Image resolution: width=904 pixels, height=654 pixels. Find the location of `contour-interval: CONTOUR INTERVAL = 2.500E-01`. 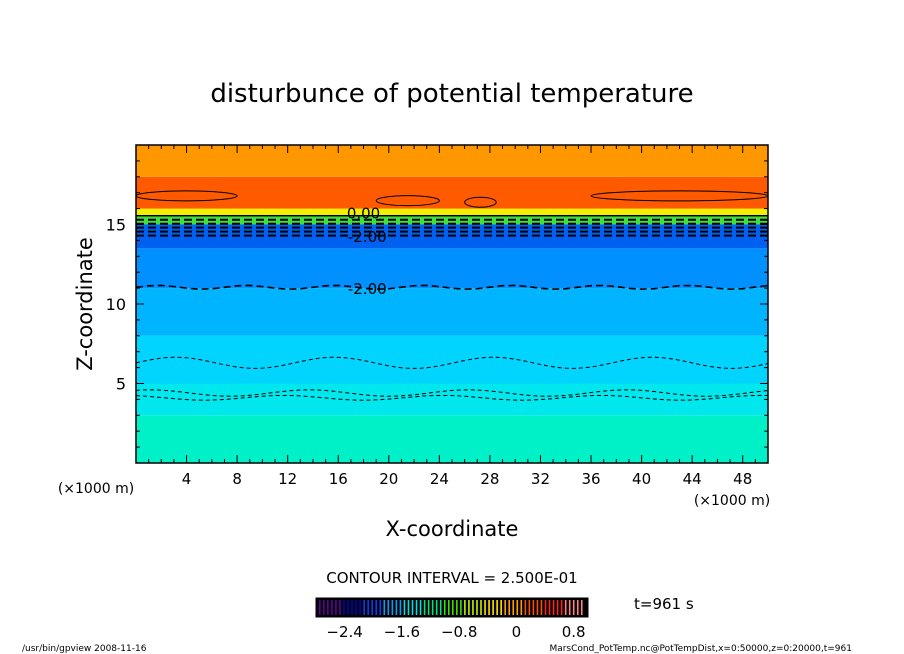

contour-interval: CONTOUR INTERVAL = 2.500E-01 is located at coordinates (451, 578).